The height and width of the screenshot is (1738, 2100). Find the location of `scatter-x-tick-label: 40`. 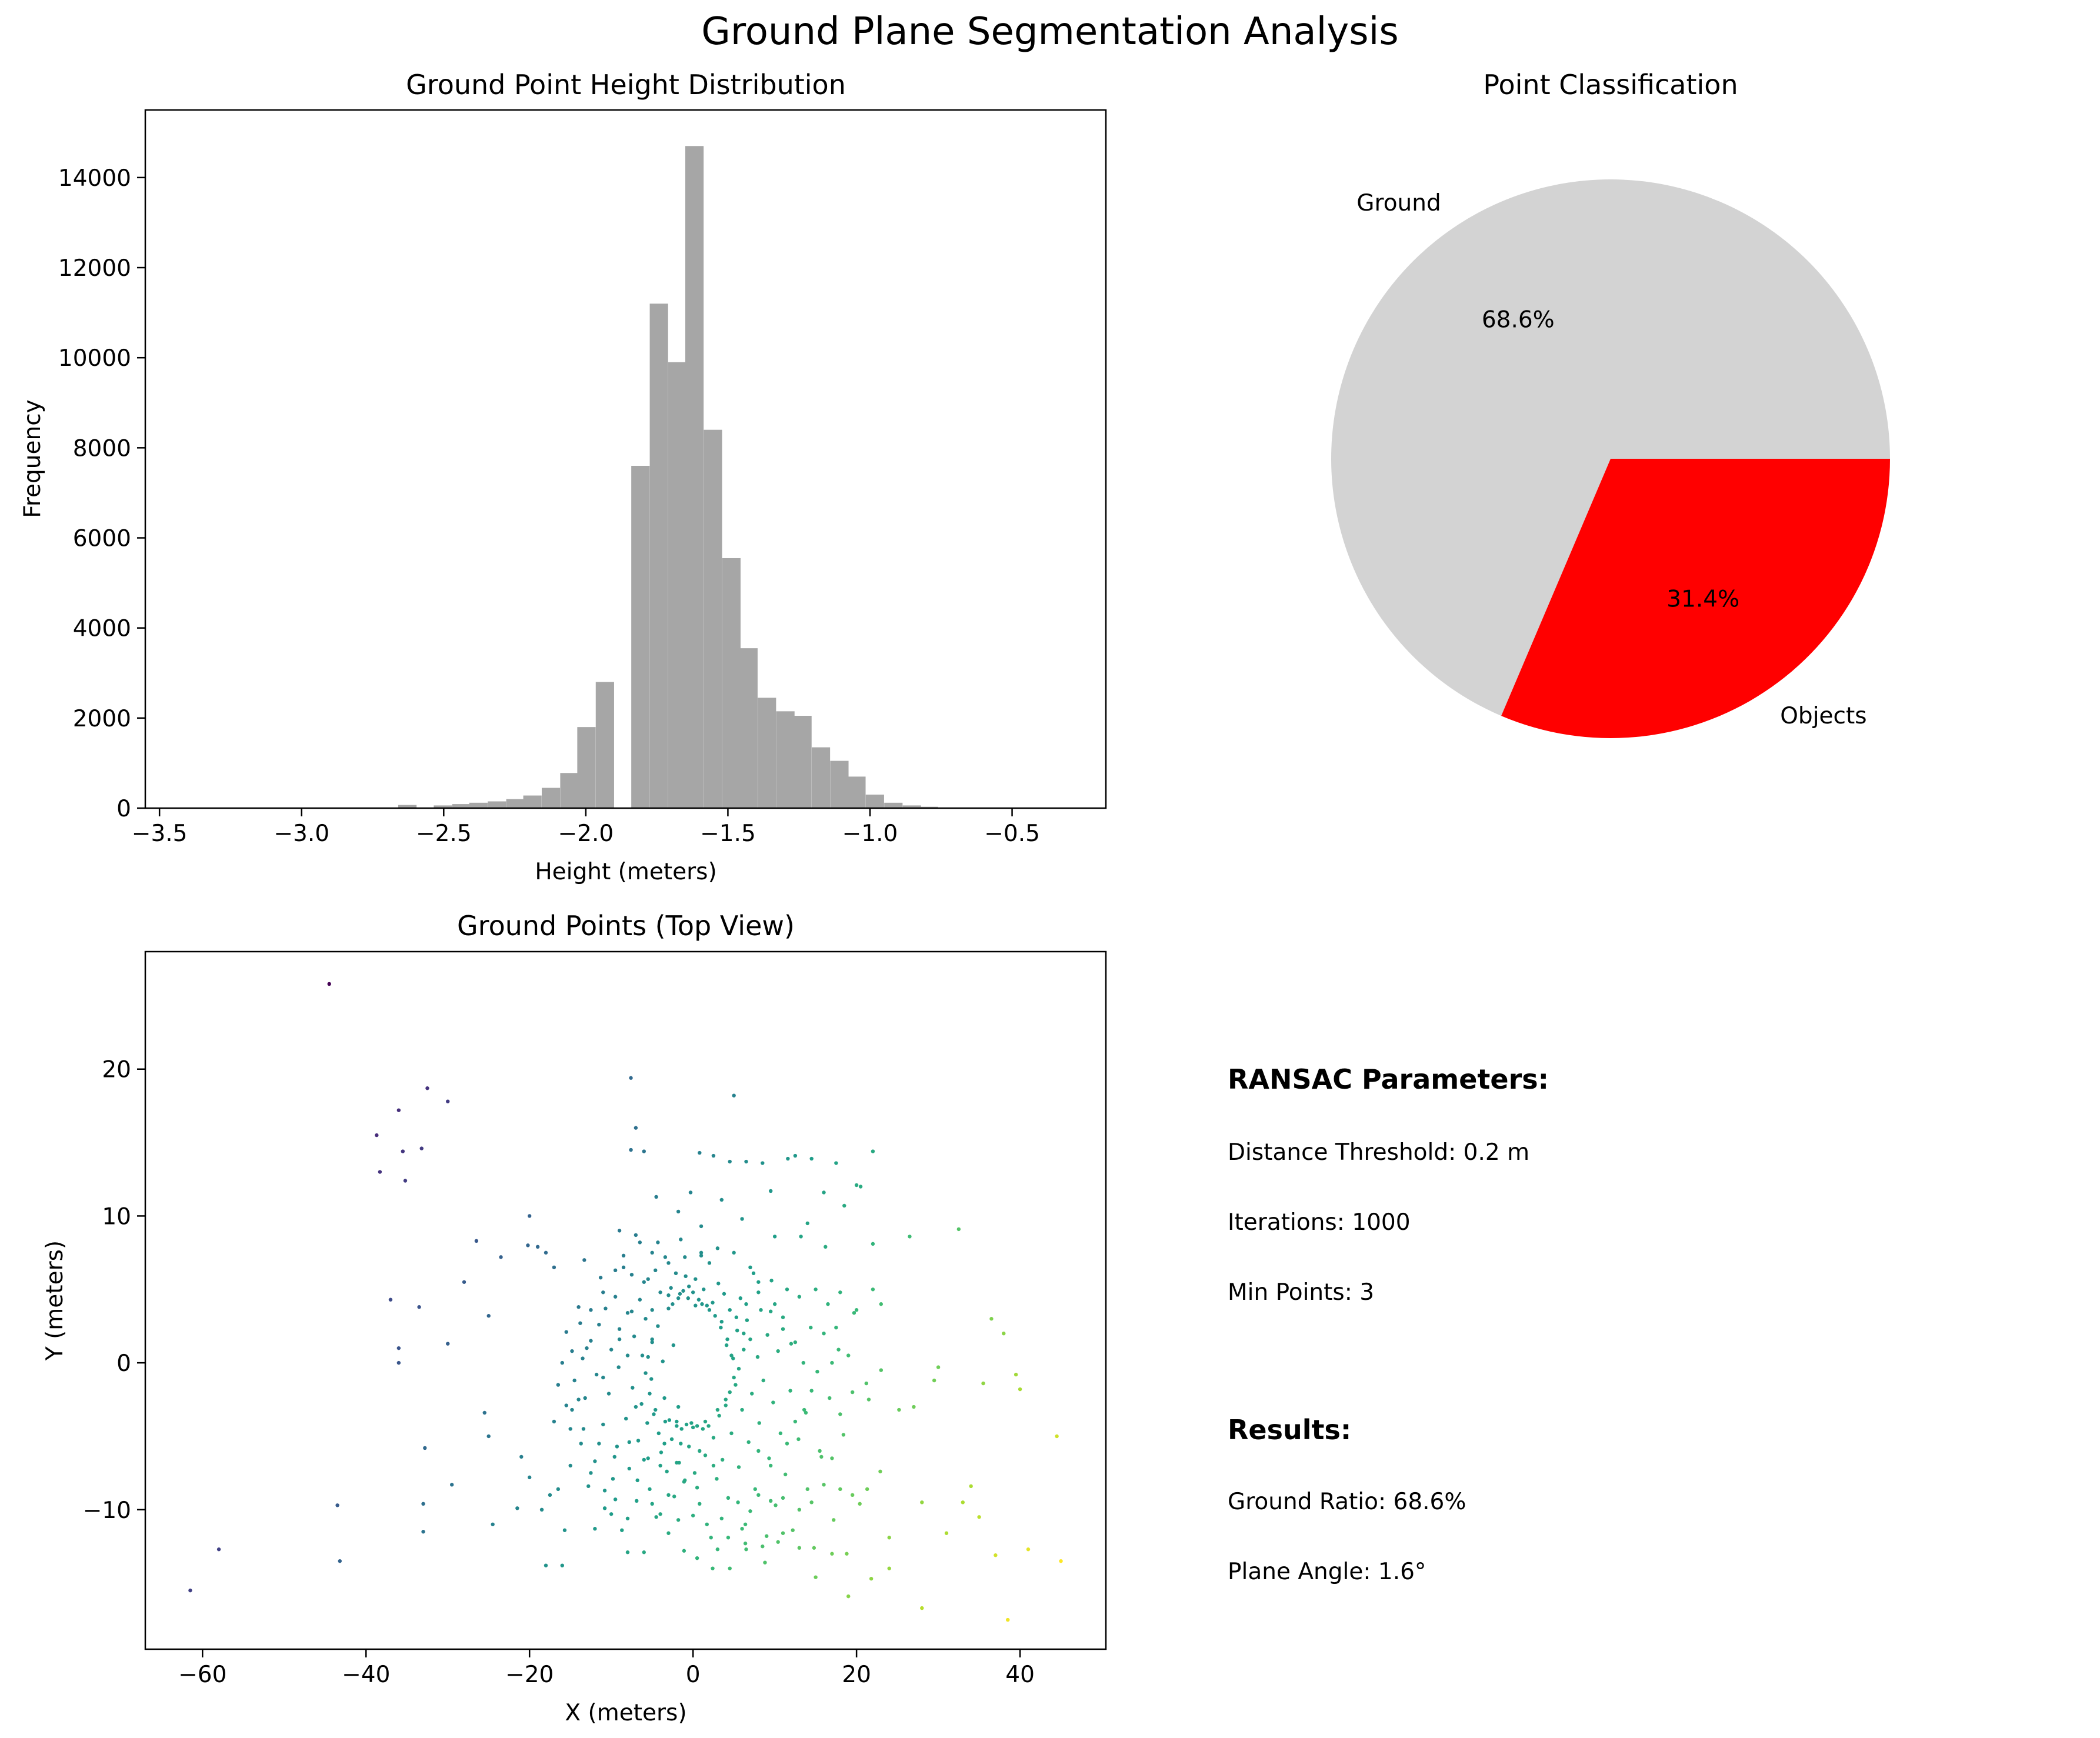

scatter-x-tick-label: 40 is located at coordinates (1020, 1675).